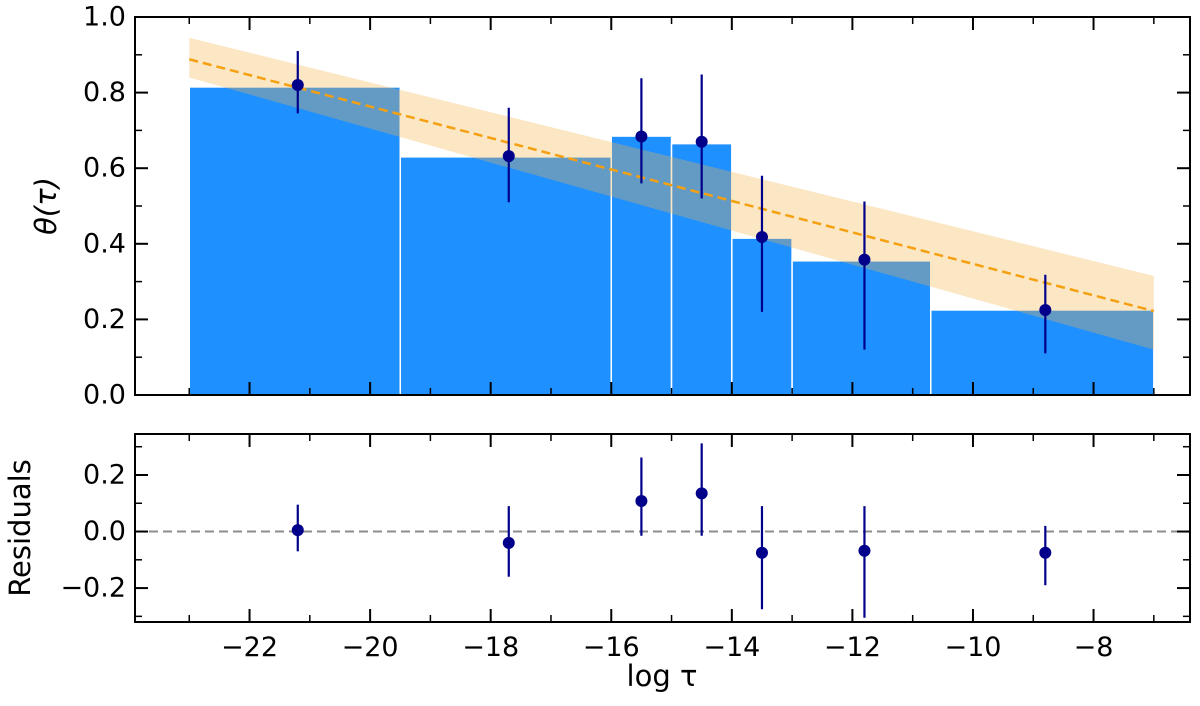 Image resolution: width=1200 pixels, height=706 pixels. What do you see at coordinates (249, 647) in the screenshot?
I see `x-tick-label-1: −22` at bounding box center [249, 647].